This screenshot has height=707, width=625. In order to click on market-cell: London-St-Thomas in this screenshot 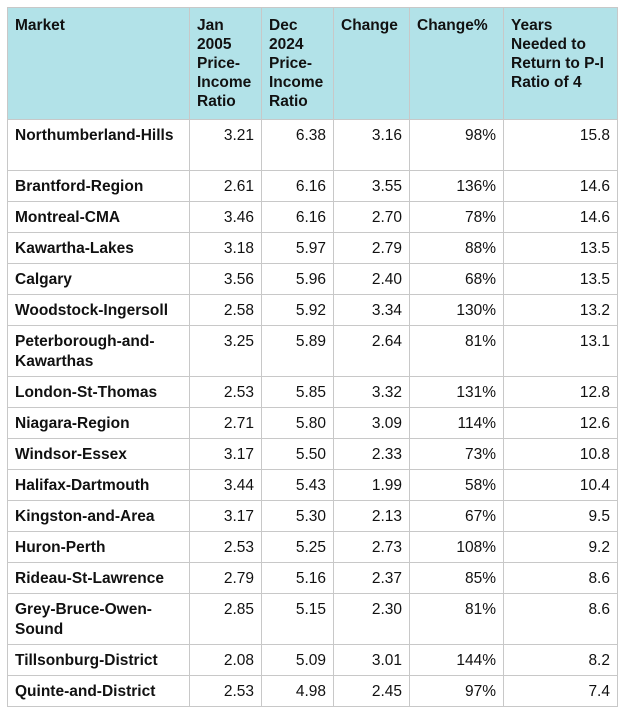, I will do `click(98, 392)`.